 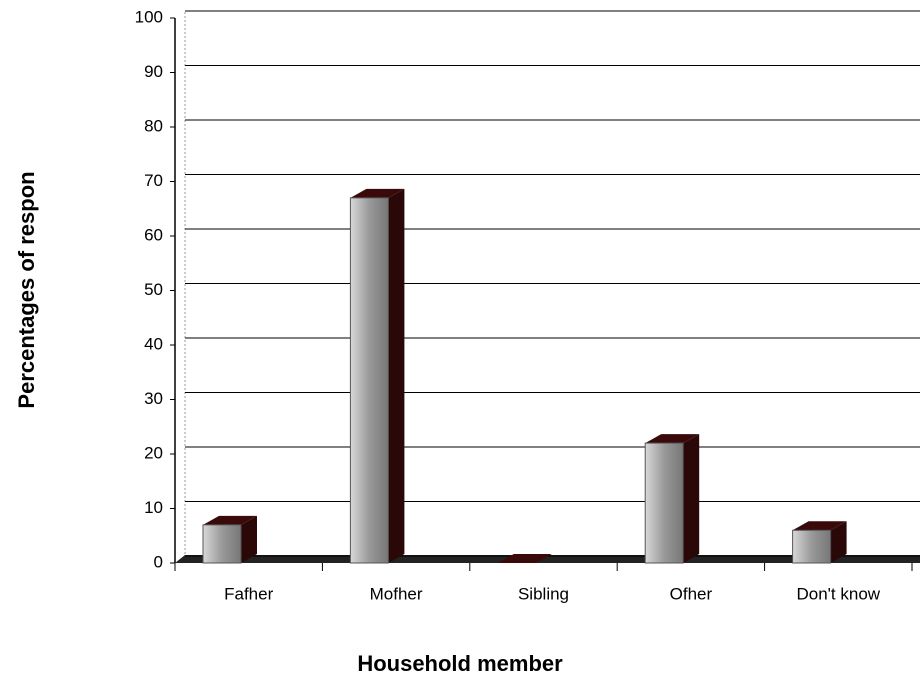 I want to click on y-tick-label: 70, so click(x=153, y=180).